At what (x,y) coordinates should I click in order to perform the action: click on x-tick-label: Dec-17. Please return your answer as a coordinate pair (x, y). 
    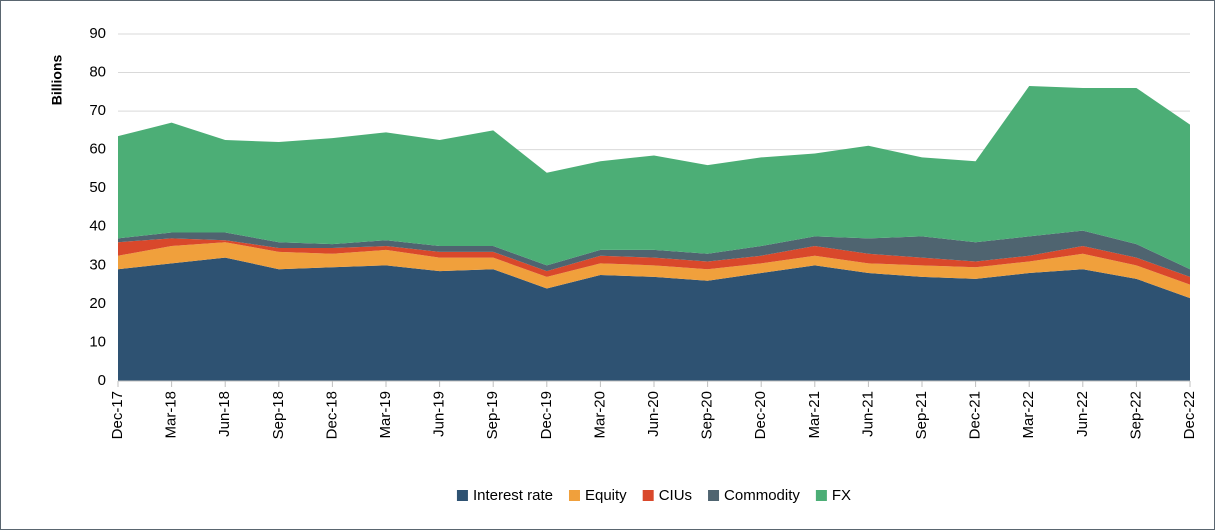
    Looking at the image, I should click on (117, 415).